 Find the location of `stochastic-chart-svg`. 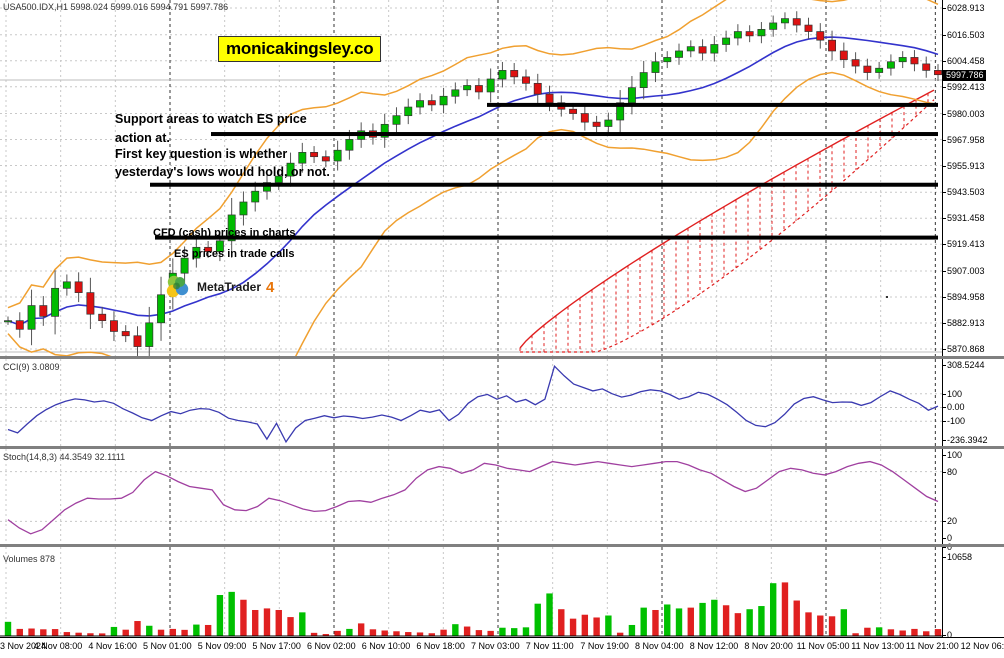

stochastic-chart-svg is located at coordinates (471, 496).